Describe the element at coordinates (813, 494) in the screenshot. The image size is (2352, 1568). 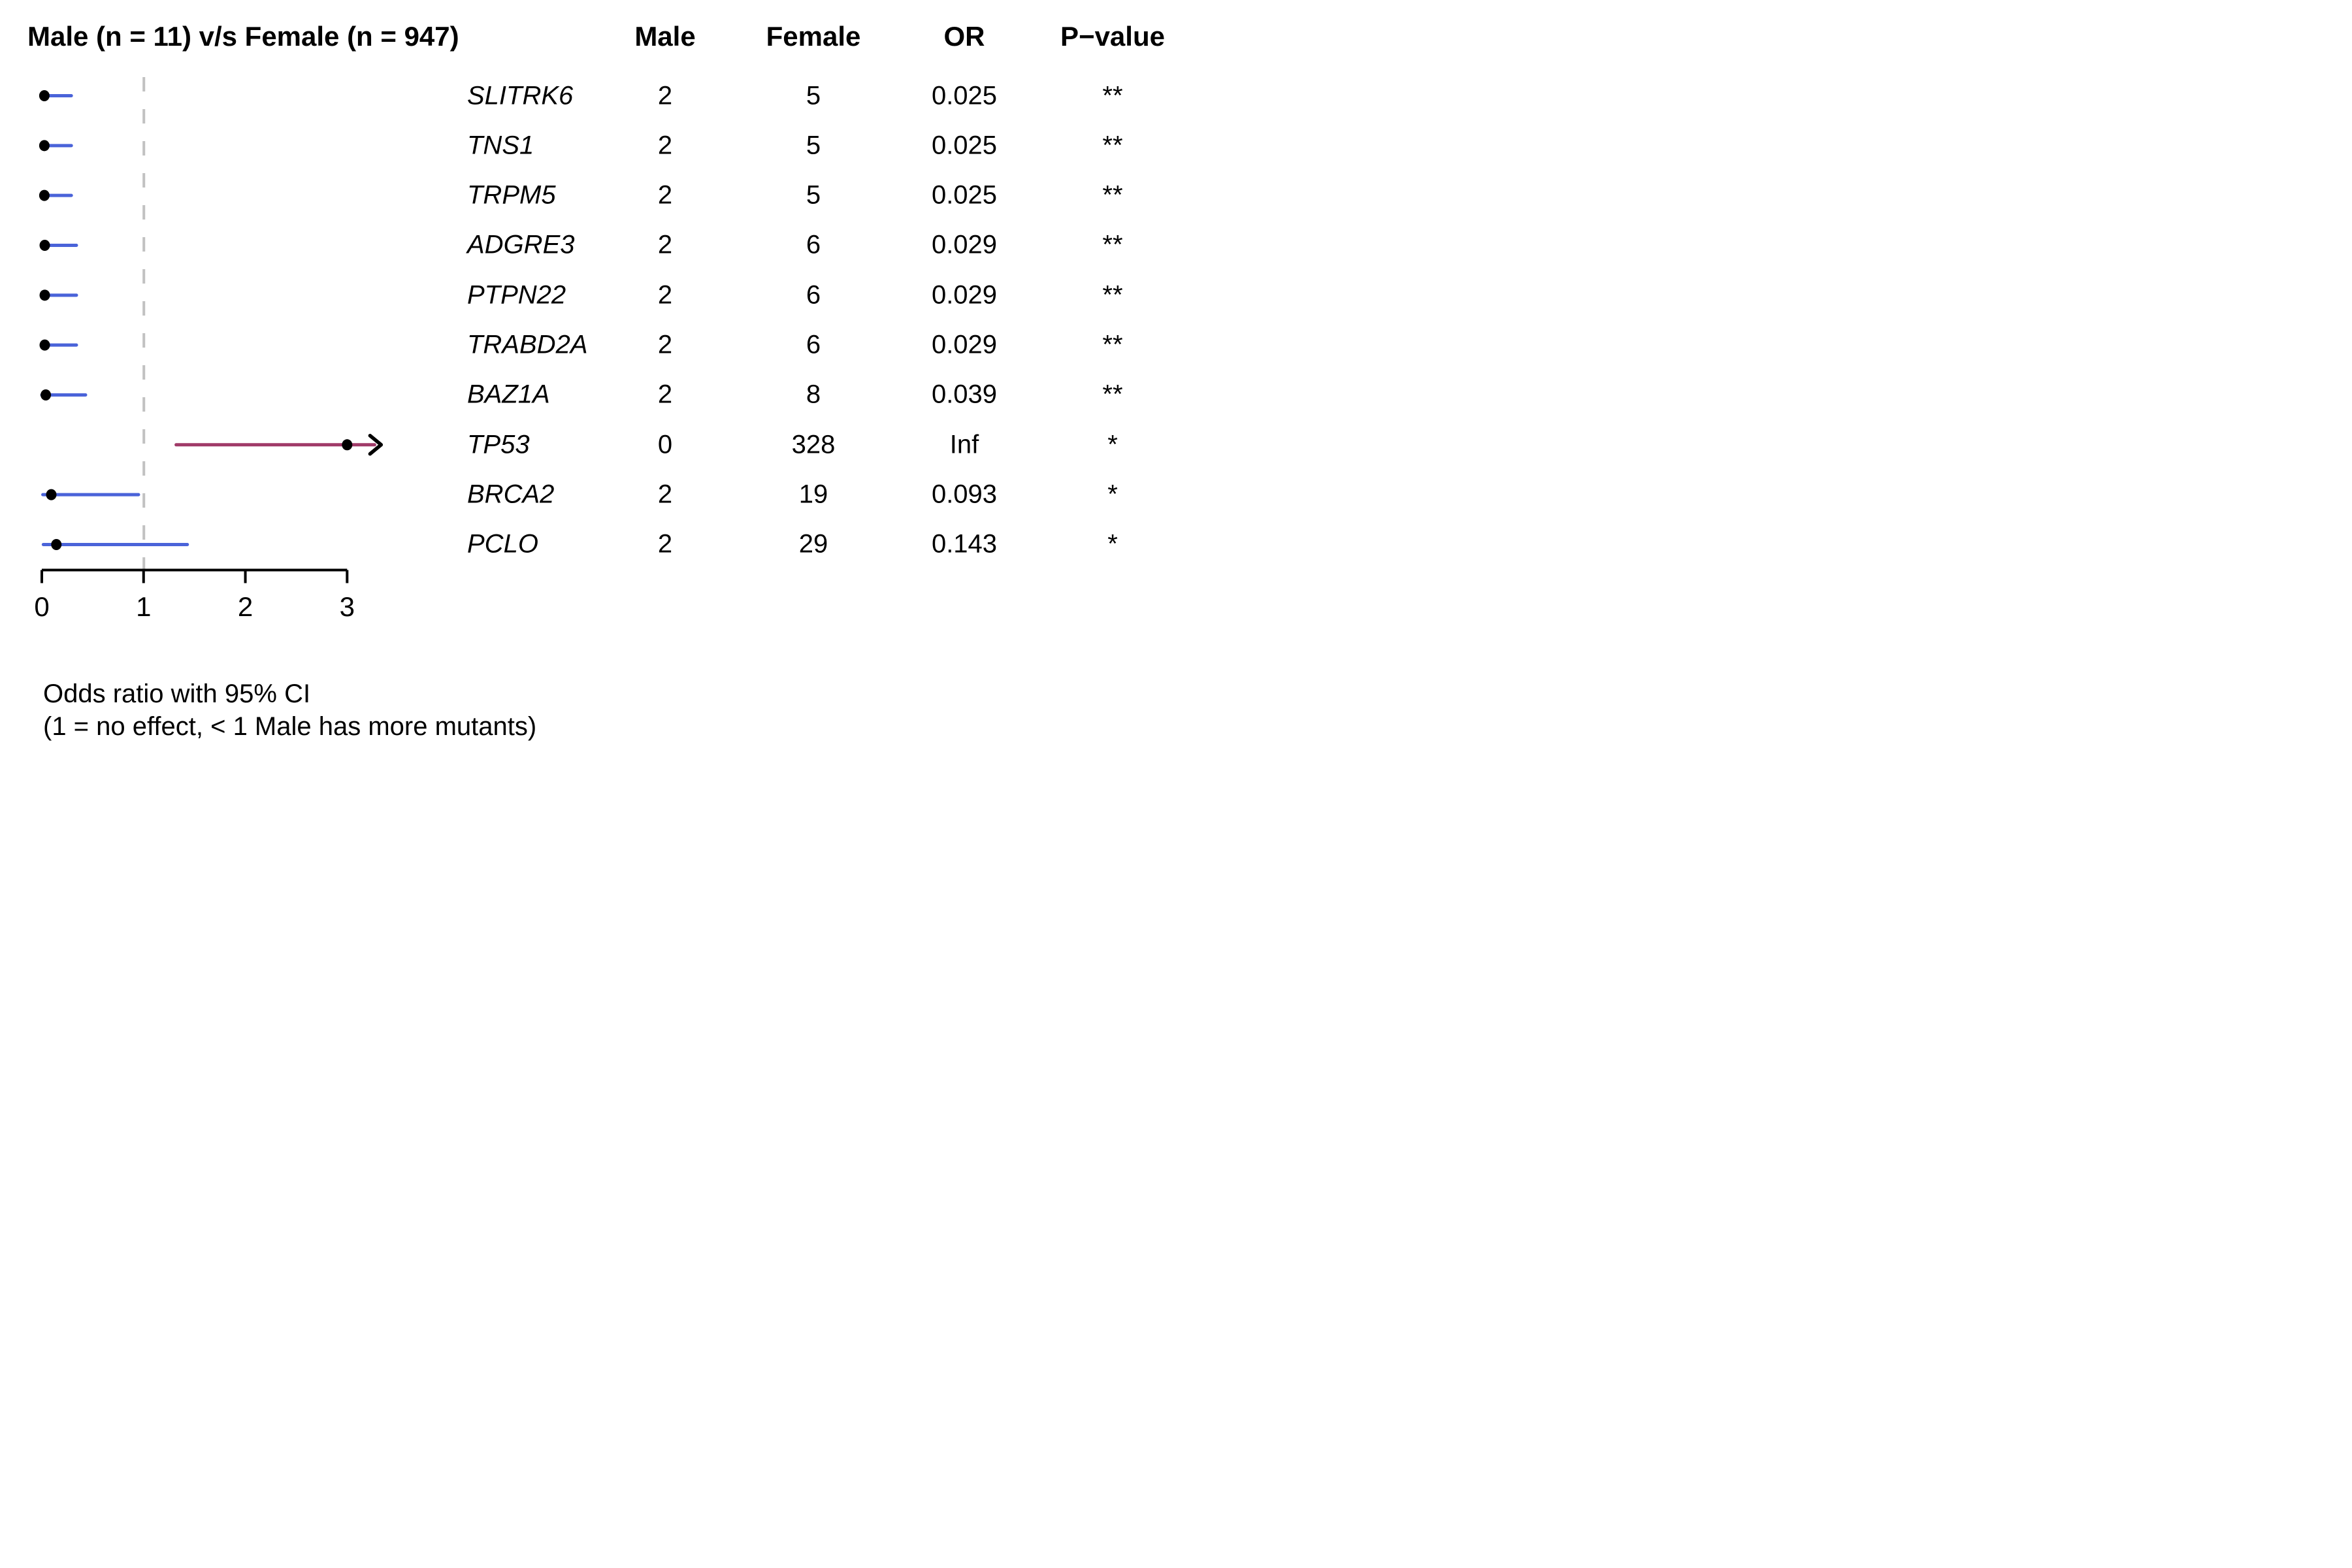
I see `female-count: 19` at that location.